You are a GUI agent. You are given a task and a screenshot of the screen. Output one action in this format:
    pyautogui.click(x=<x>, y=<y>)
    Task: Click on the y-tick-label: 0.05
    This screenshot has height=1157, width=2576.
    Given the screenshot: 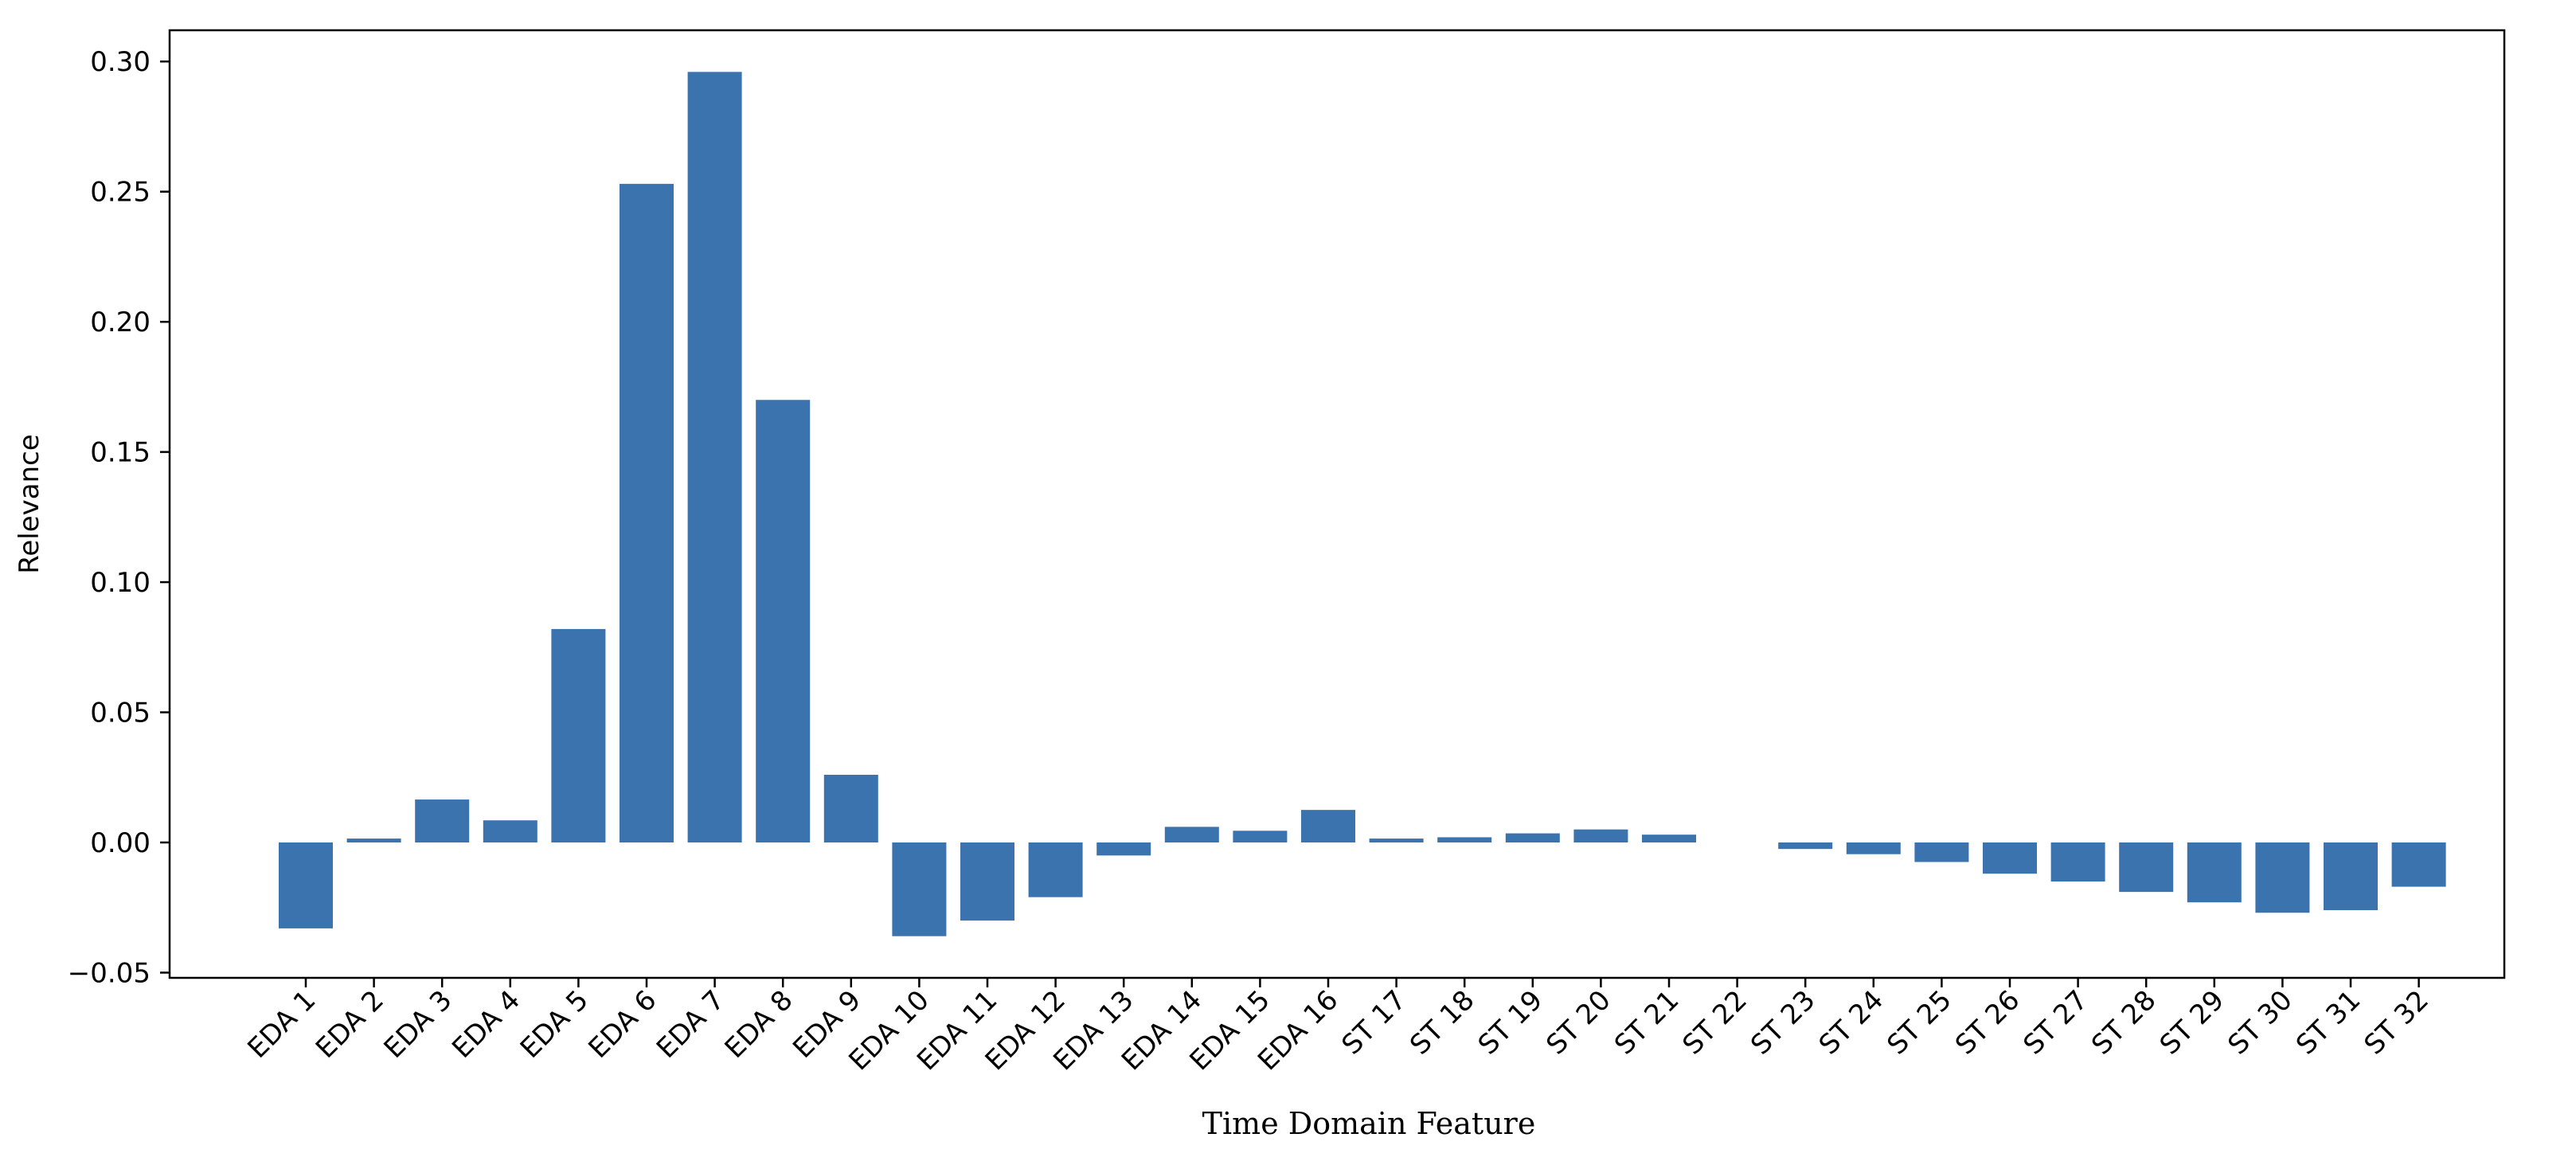 What is the action you would take?
    pyautogui.click(x=120, y=713)
    